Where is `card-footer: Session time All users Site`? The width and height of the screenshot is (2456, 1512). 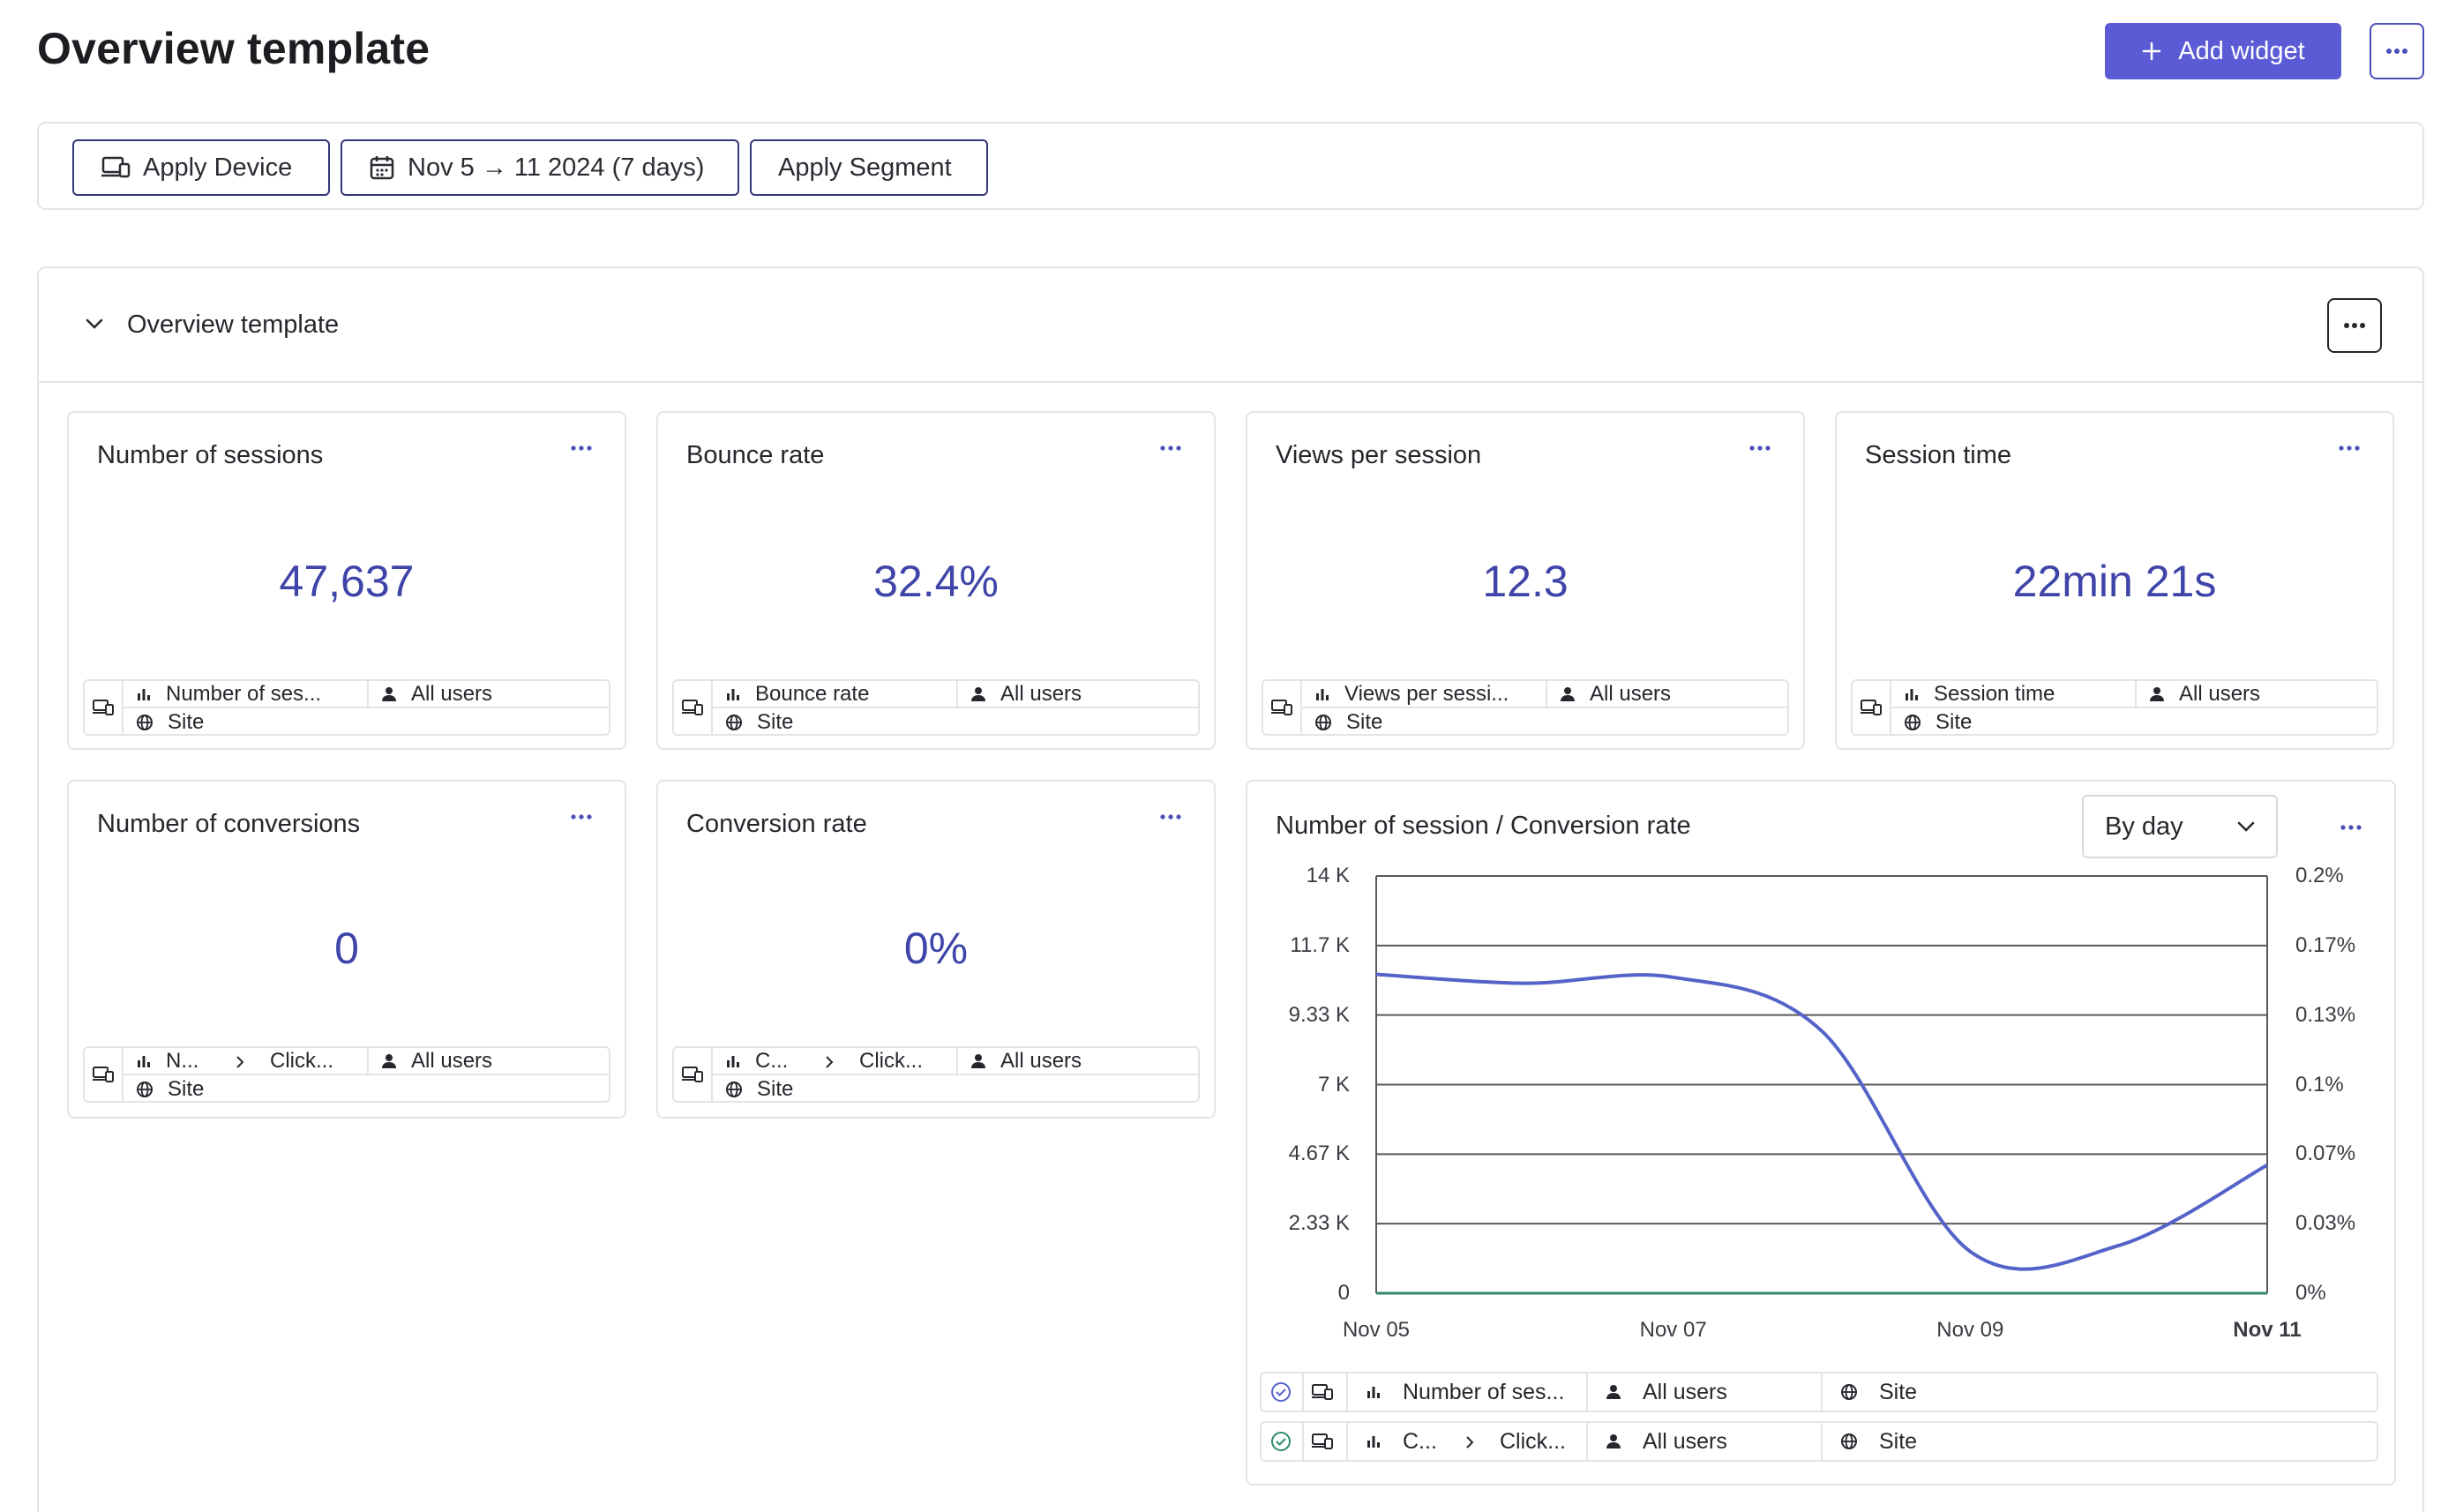 card-footer: Session time All users Site is located at coordinates (2114, 707).